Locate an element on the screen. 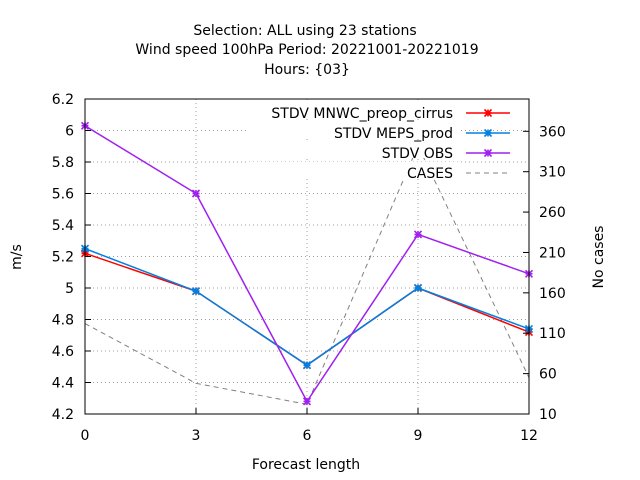 This screenshot has width=640, height=480. y-tick-label: 4.4 is located at coordinates (63, 384).